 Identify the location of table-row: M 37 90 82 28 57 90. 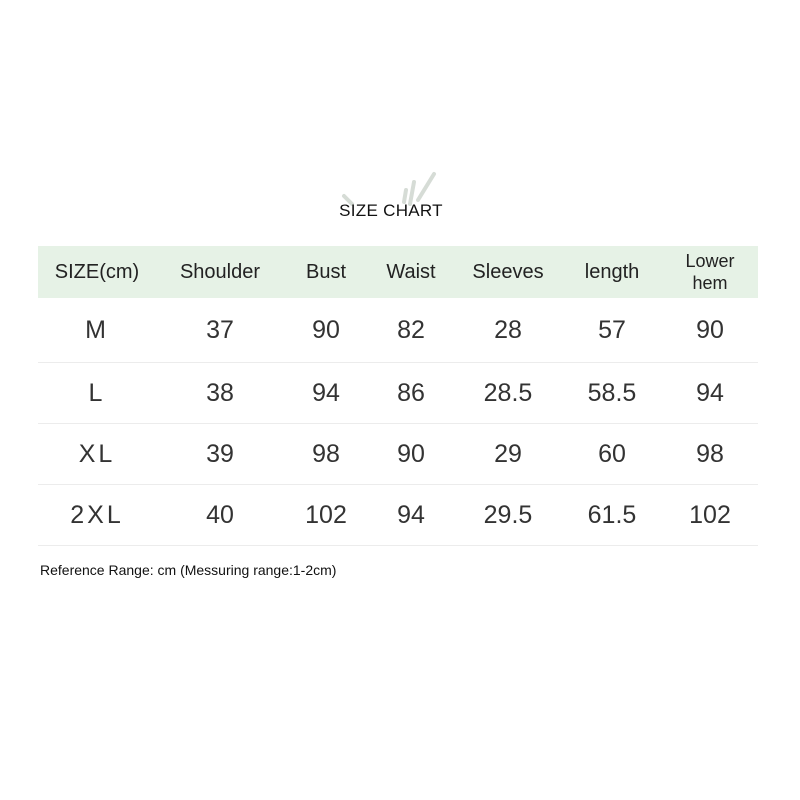
(398, 330).